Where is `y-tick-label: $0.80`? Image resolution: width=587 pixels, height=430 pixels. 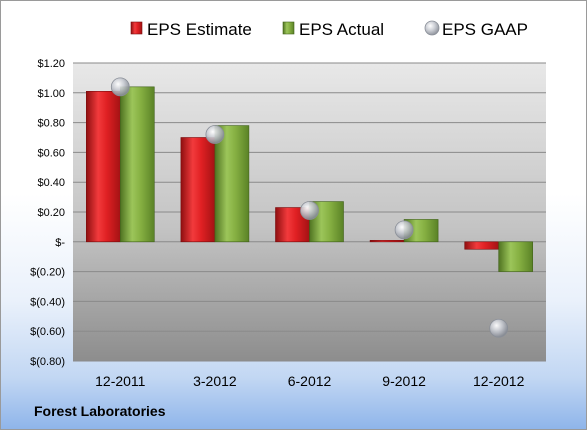 y-tick-label: $0.80 is located at coordinates (51, 124).